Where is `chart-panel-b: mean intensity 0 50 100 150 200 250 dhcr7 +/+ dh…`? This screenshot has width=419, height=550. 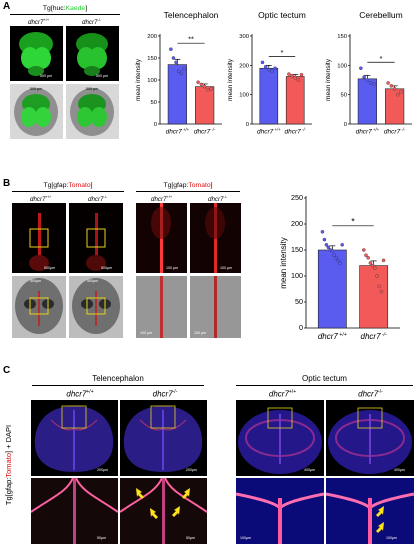 chart-panel-b: mean intensity 0 50 100 150 200 250 dhcr7 +/+ dh… is located at coordinates (339, 267).